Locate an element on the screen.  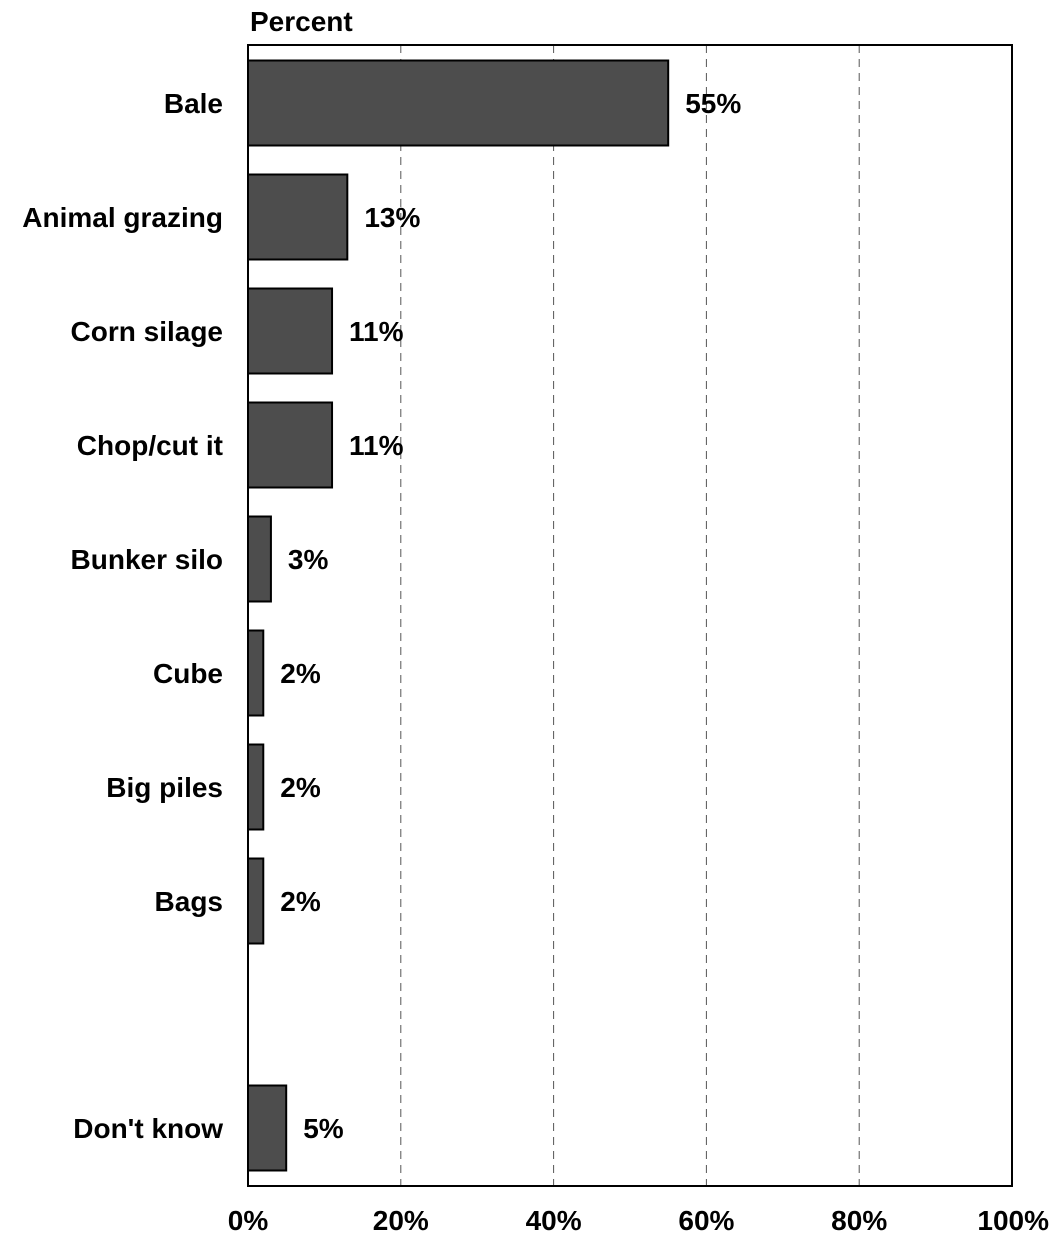
x-tick-label: 100% is located at coordinates (1013, 1220).